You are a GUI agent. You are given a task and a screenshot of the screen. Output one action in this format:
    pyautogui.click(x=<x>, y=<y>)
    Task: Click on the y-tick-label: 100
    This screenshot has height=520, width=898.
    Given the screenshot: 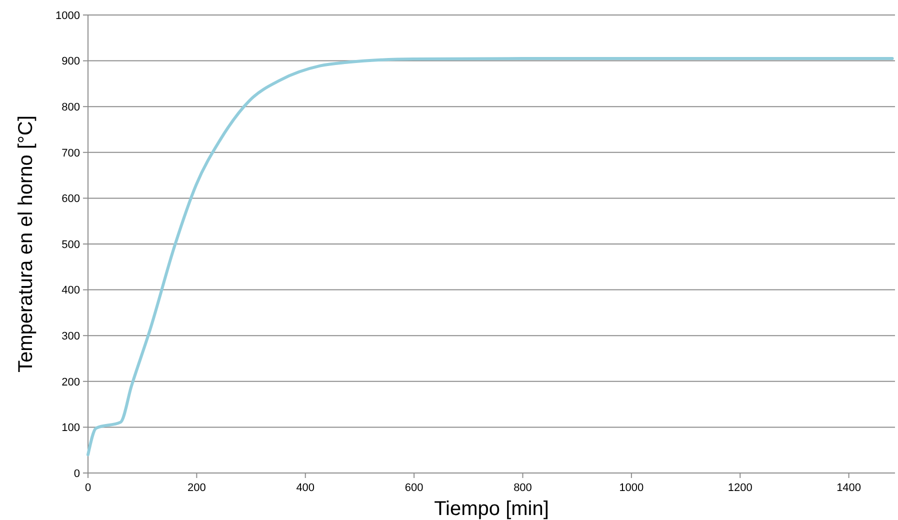 What is the action you would take?
    pyautogui.click(x=71, y=428)
    